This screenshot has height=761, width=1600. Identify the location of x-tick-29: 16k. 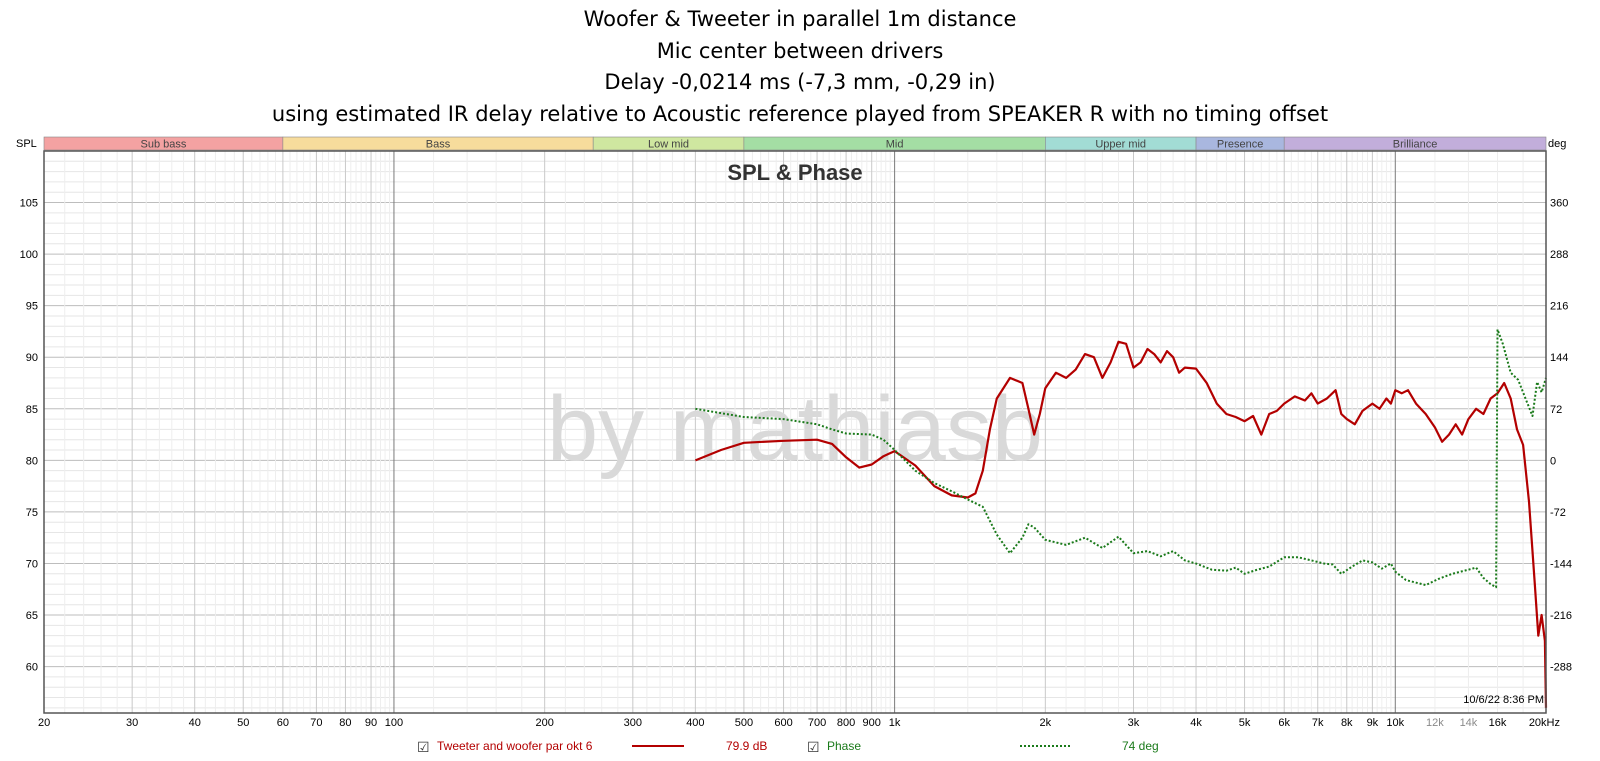
(1498, 723).